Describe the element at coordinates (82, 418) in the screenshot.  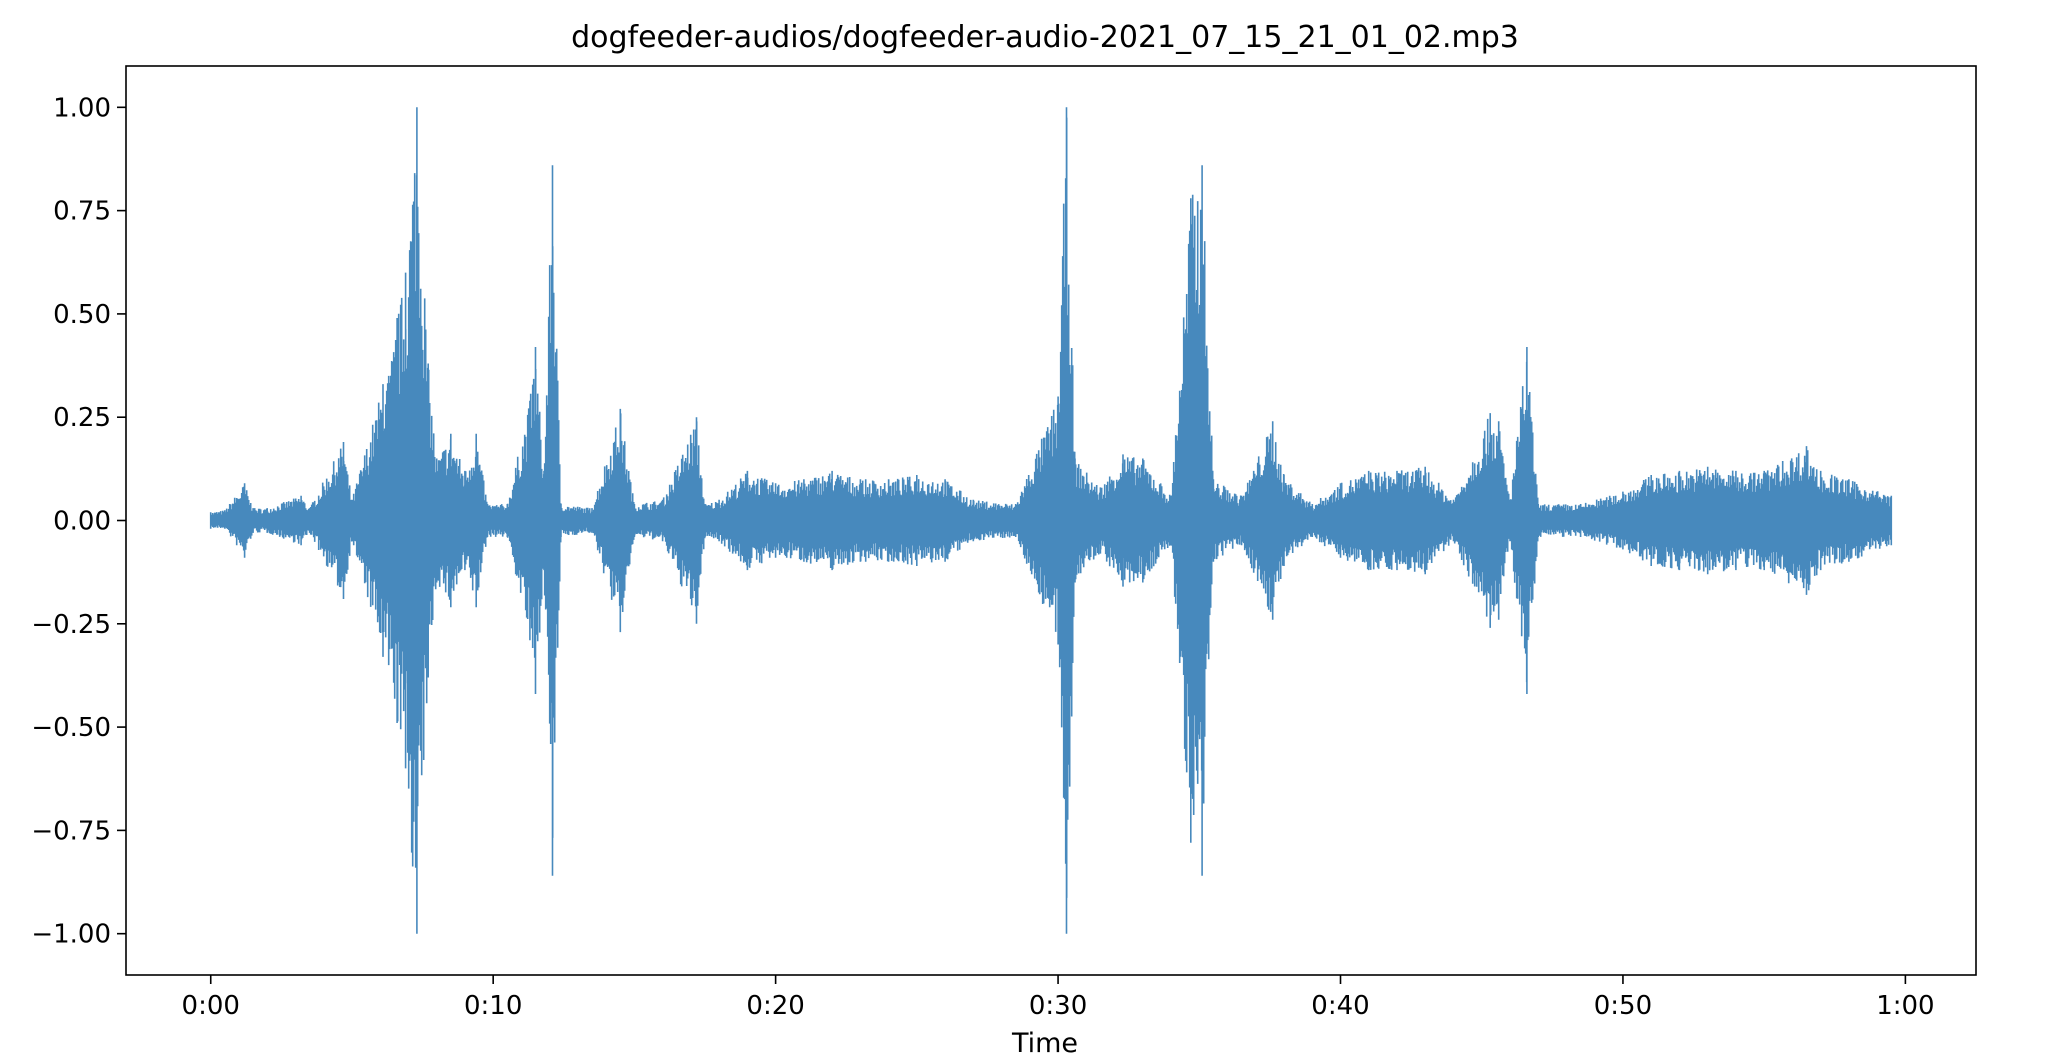
I see `y-tick-label: 0.25` at that location.